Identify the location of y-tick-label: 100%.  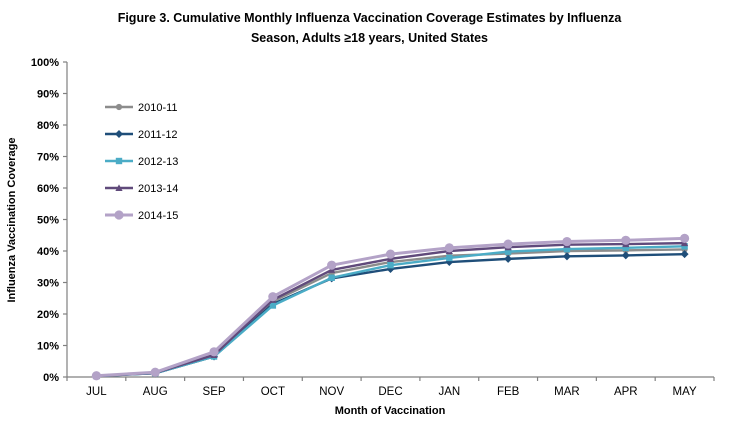
(45, 63).